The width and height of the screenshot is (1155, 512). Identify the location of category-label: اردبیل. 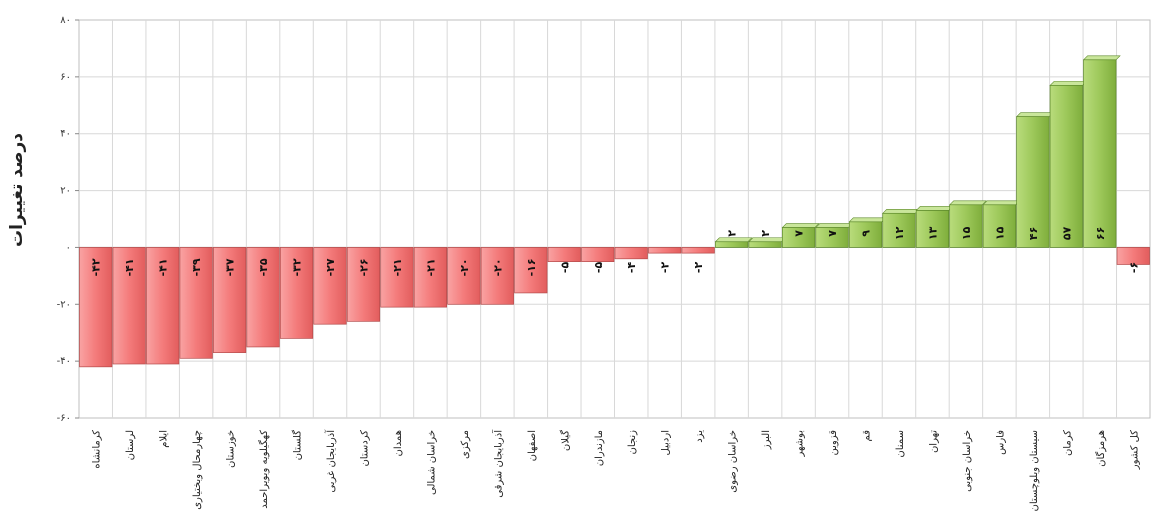
(666, 442).